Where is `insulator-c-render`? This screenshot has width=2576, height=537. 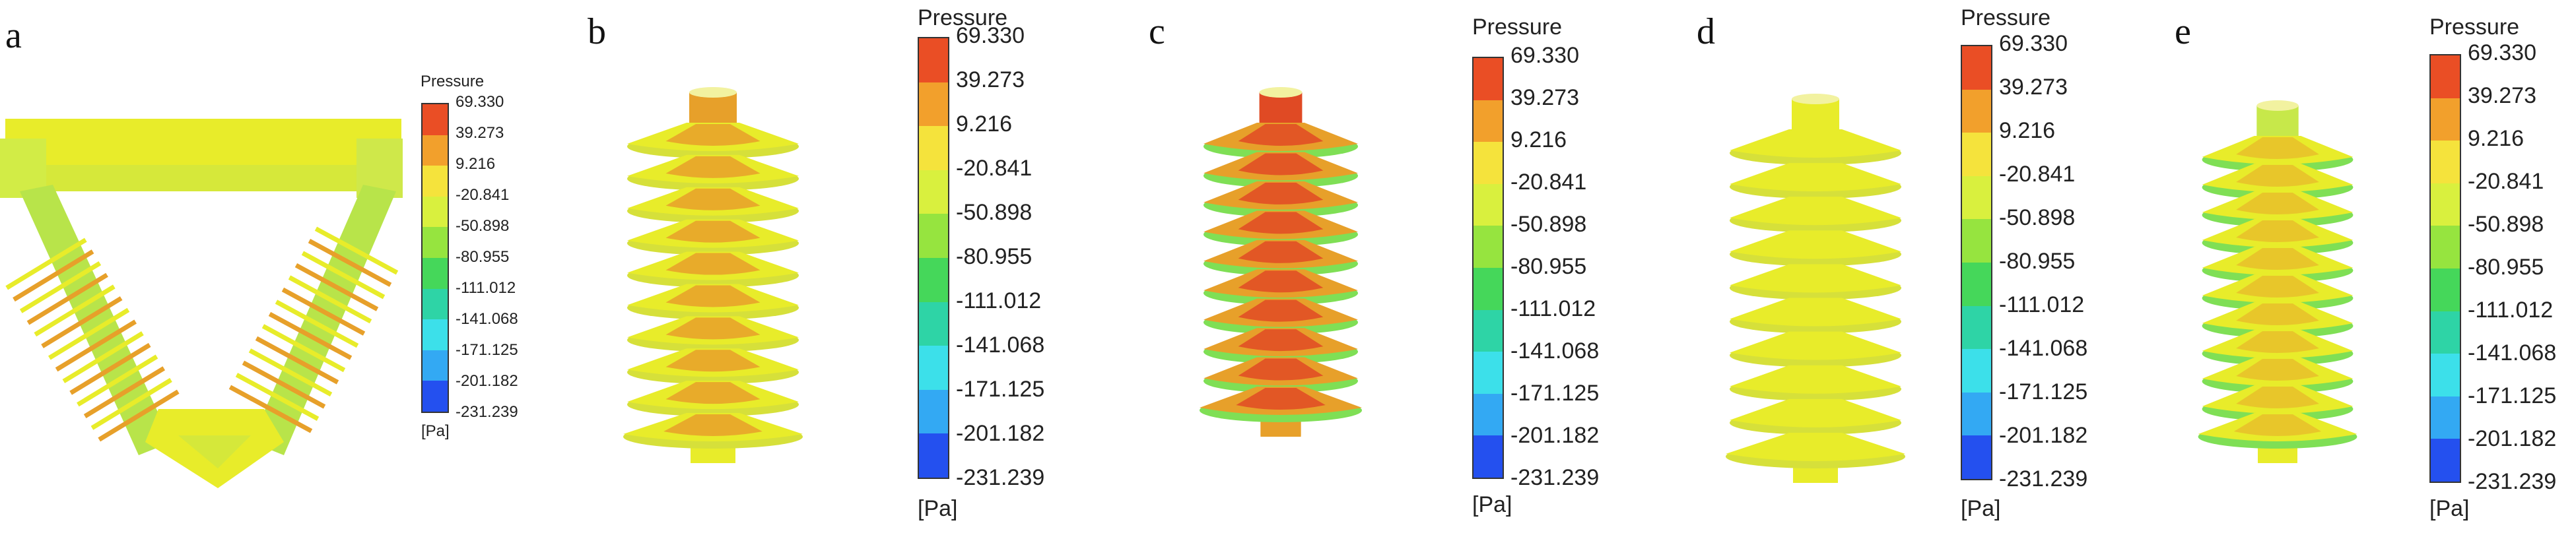 insulator-c-render is located at coordinates (1281, 262).